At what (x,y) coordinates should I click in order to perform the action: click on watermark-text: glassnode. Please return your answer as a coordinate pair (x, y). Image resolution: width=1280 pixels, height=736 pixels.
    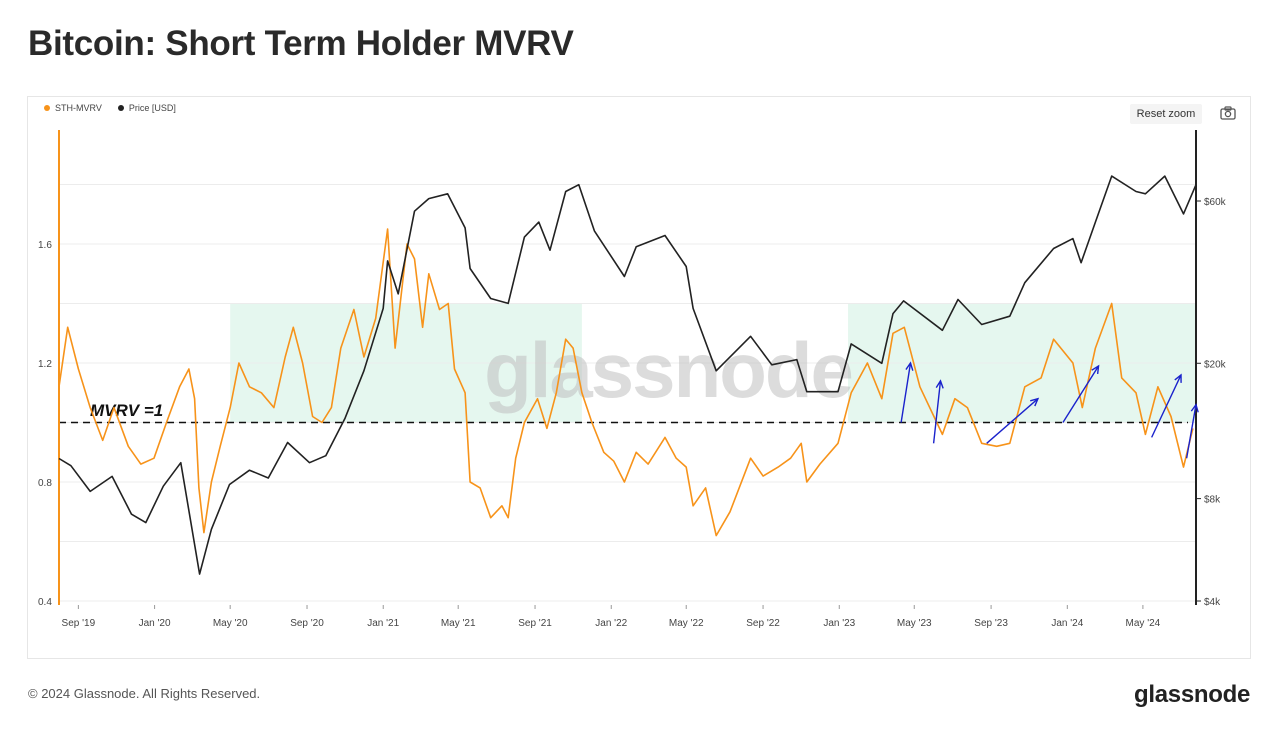
    Looking at the image, I should click on (668, 370).